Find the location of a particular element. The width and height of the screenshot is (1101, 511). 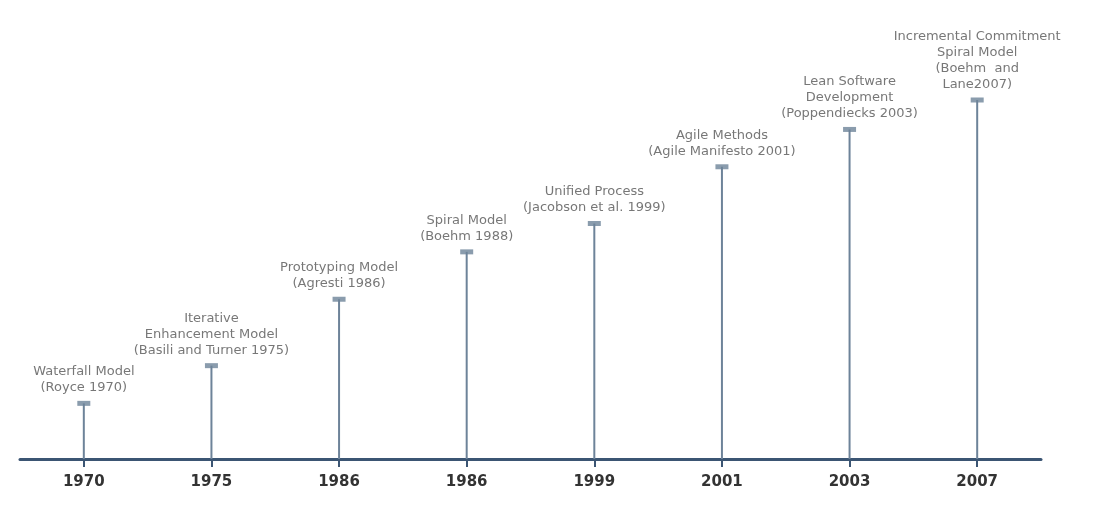

annotation: Lean Software Development (Poppendiecks 2003) is located at coordinates (849, 97).